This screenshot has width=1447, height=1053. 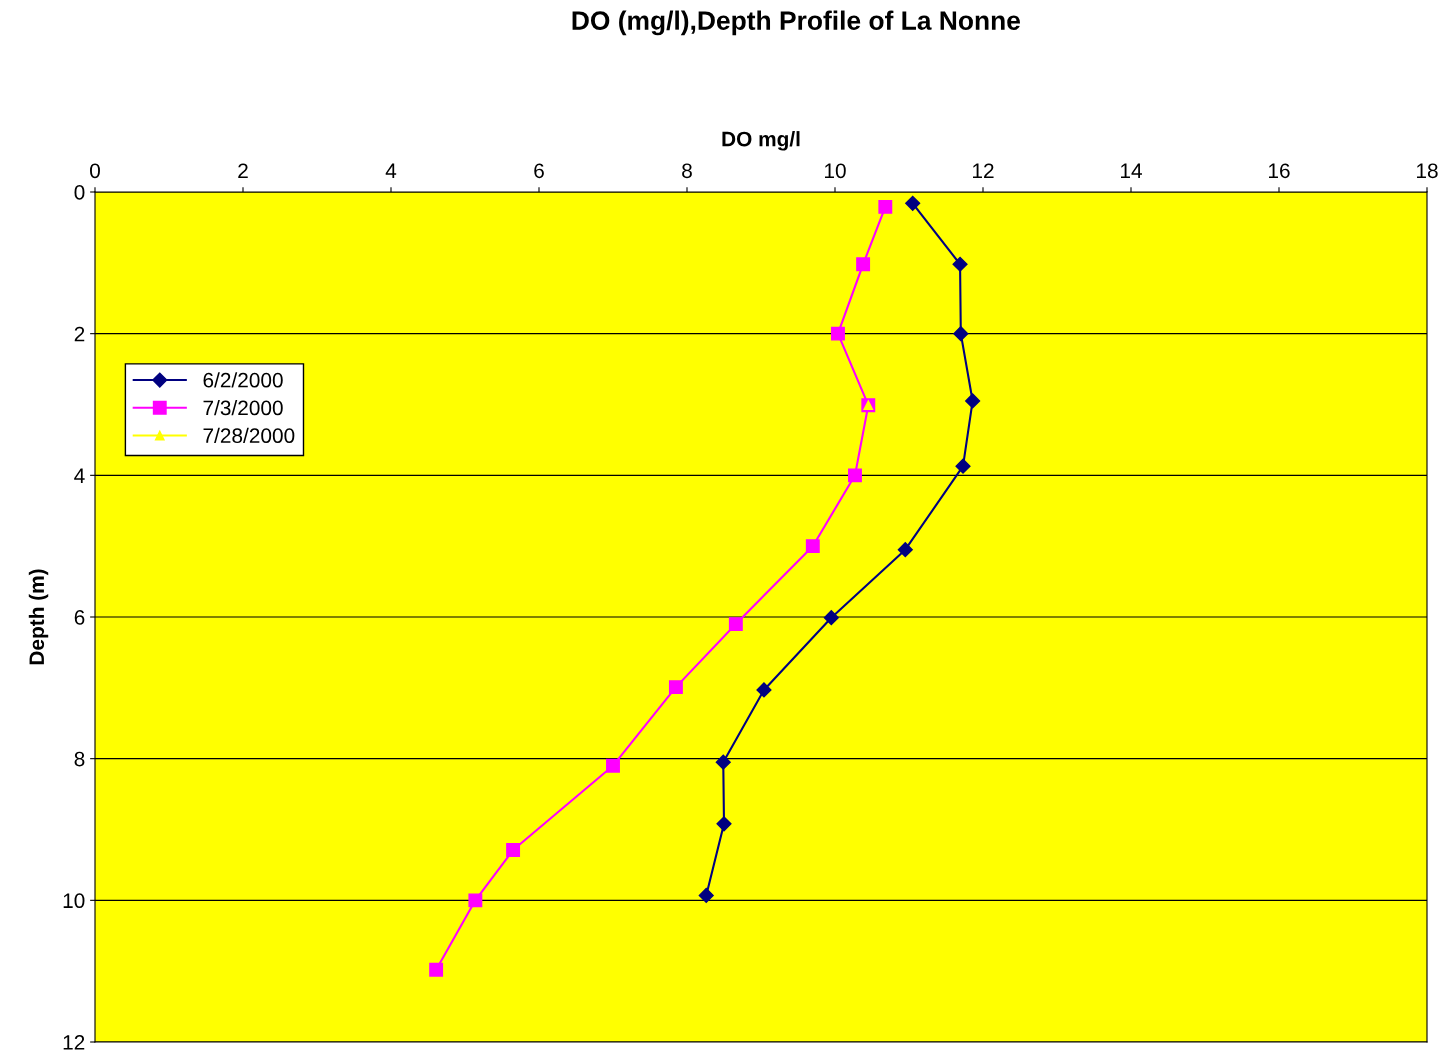 What do you see at coordinates (796, 23) in the screenshot?
I see `chart-title: DO (mg/l),Depth Profile of La Nonne` at bounding box center [796, 23].